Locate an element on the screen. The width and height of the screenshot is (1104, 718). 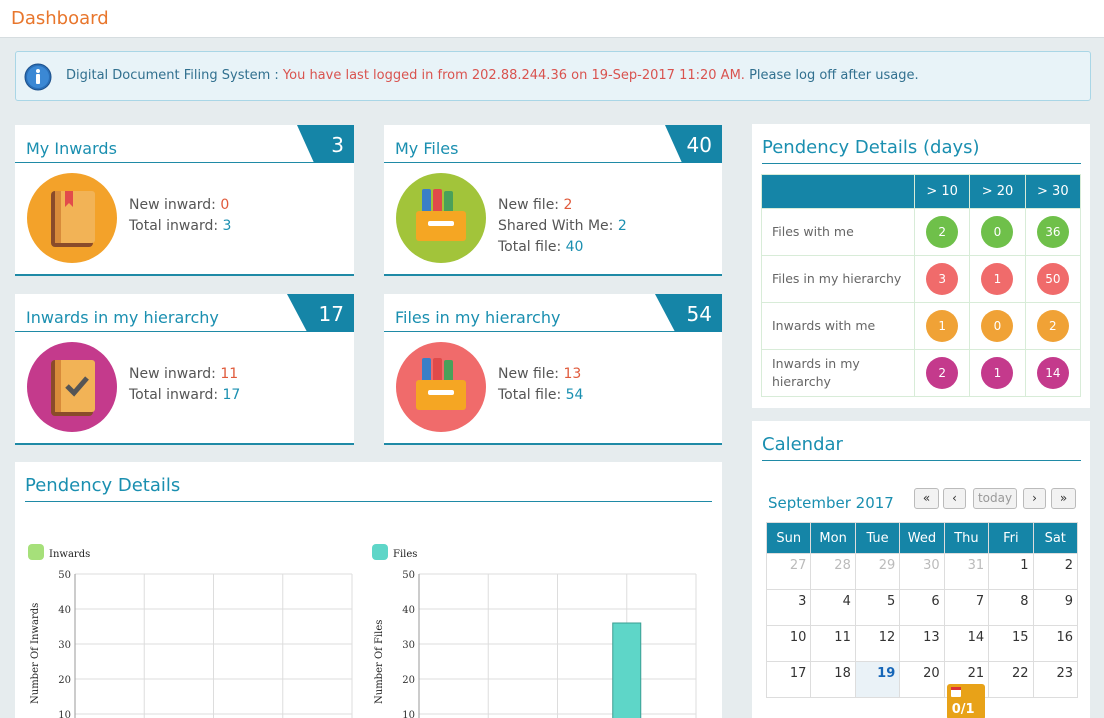
day-number: 8 is located at coordinates (1024, 601).